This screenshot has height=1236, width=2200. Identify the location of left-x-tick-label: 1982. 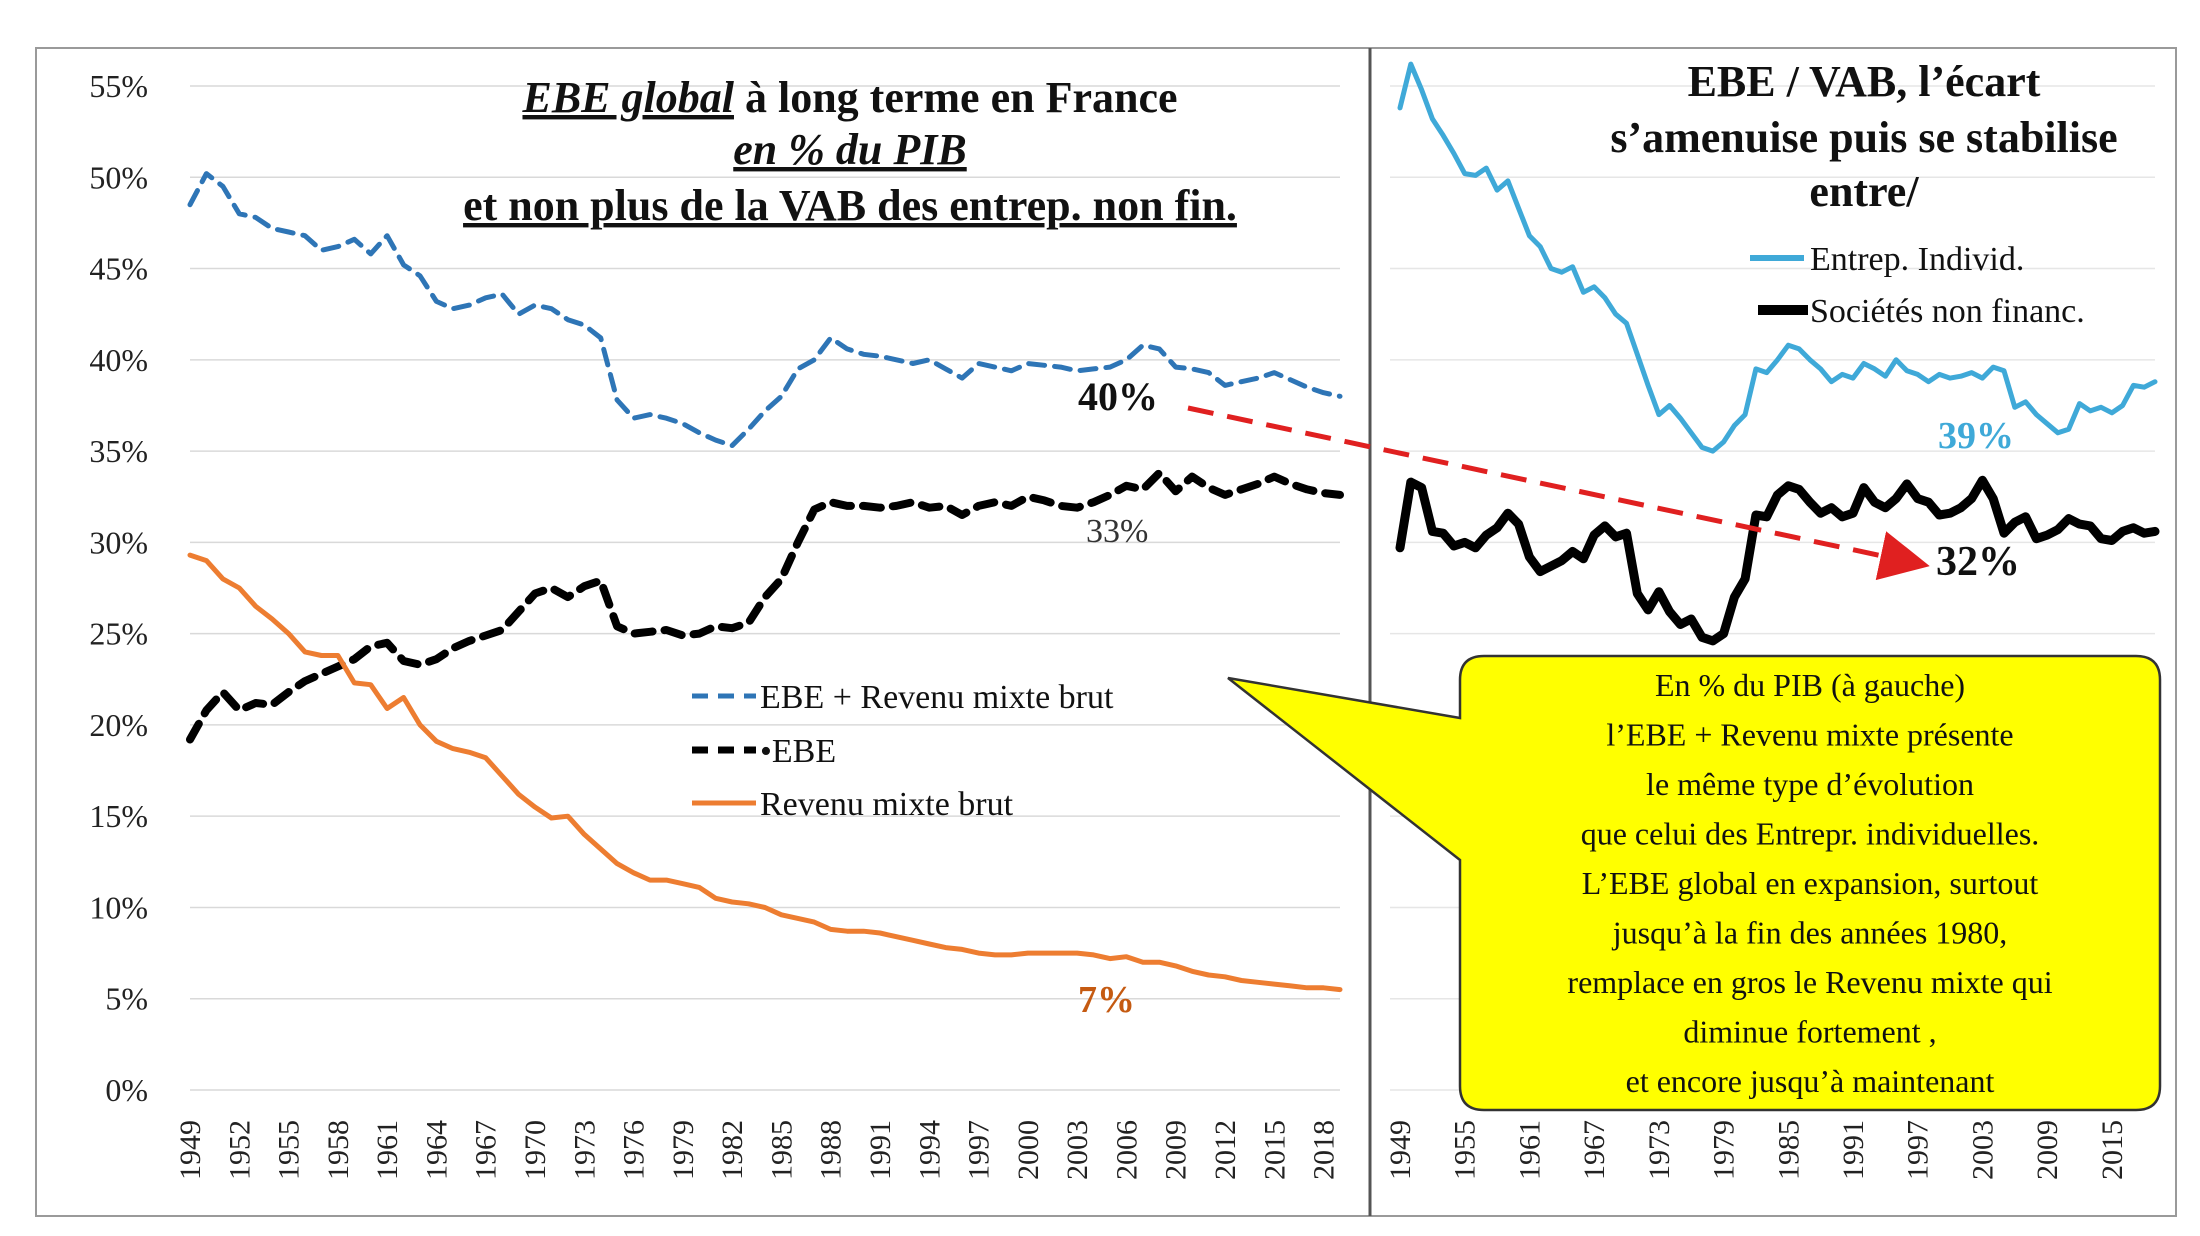
(732, 1150).